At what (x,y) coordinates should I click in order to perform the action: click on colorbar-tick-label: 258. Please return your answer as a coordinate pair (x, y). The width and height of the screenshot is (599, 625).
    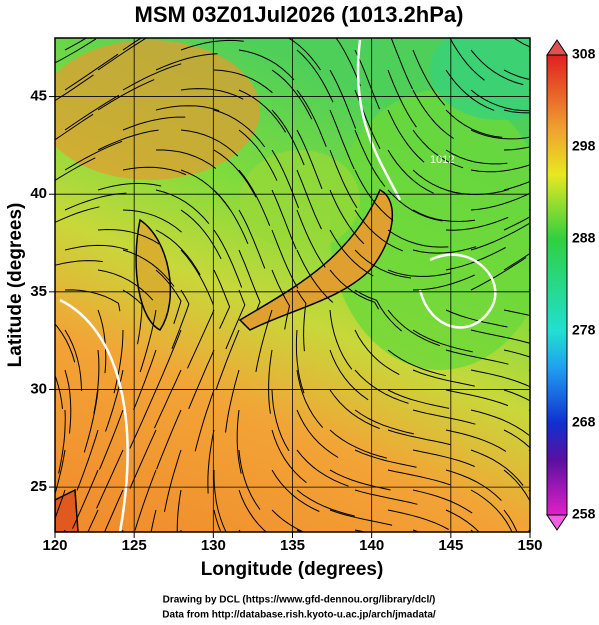
    Looking at the image, I should click on (584, 514).